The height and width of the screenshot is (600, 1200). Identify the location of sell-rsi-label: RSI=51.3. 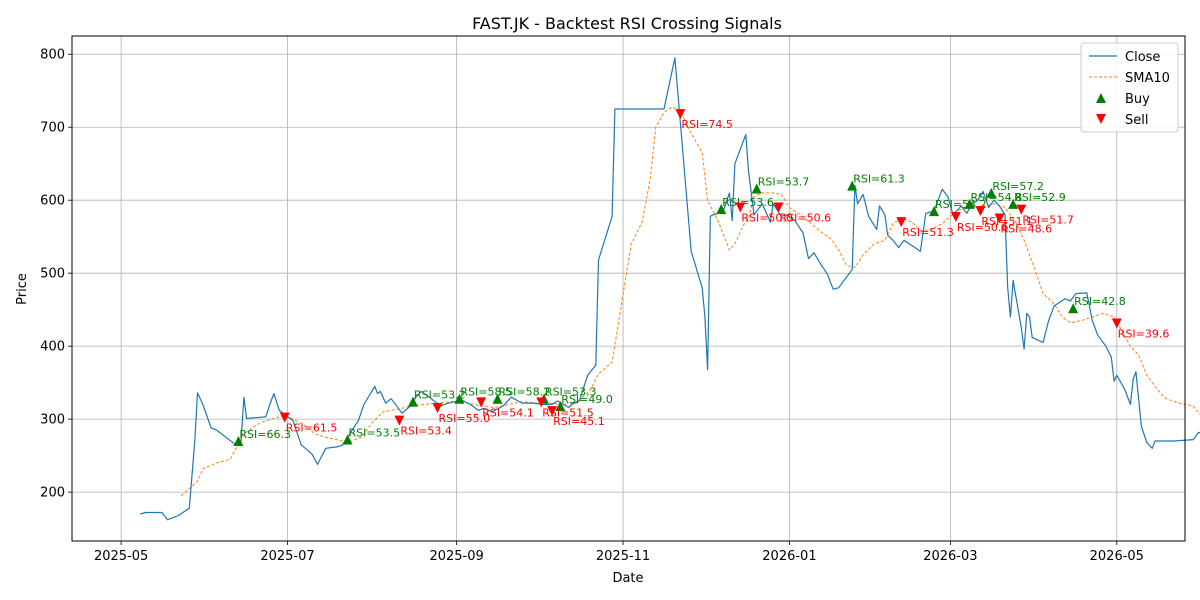
(928, 232).